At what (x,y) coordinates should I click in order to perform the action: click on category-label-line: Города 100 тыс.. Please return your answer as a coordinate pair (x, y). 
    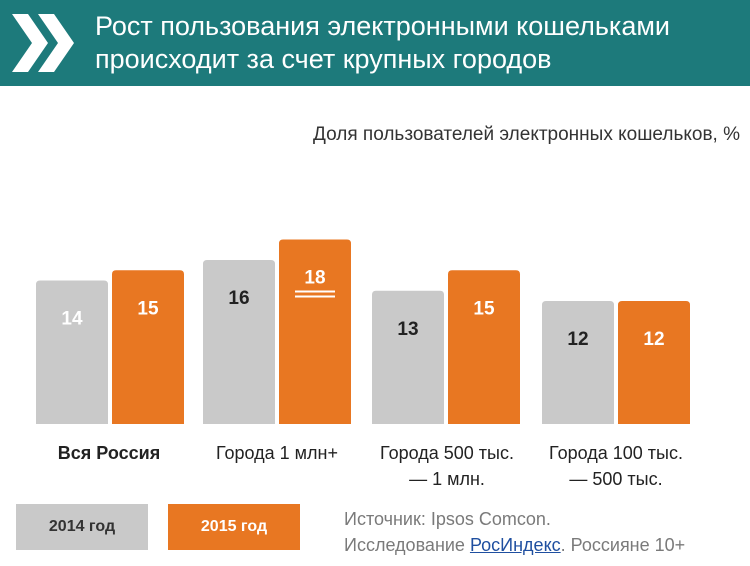
    Looking at the image, I should click on (616, 453).